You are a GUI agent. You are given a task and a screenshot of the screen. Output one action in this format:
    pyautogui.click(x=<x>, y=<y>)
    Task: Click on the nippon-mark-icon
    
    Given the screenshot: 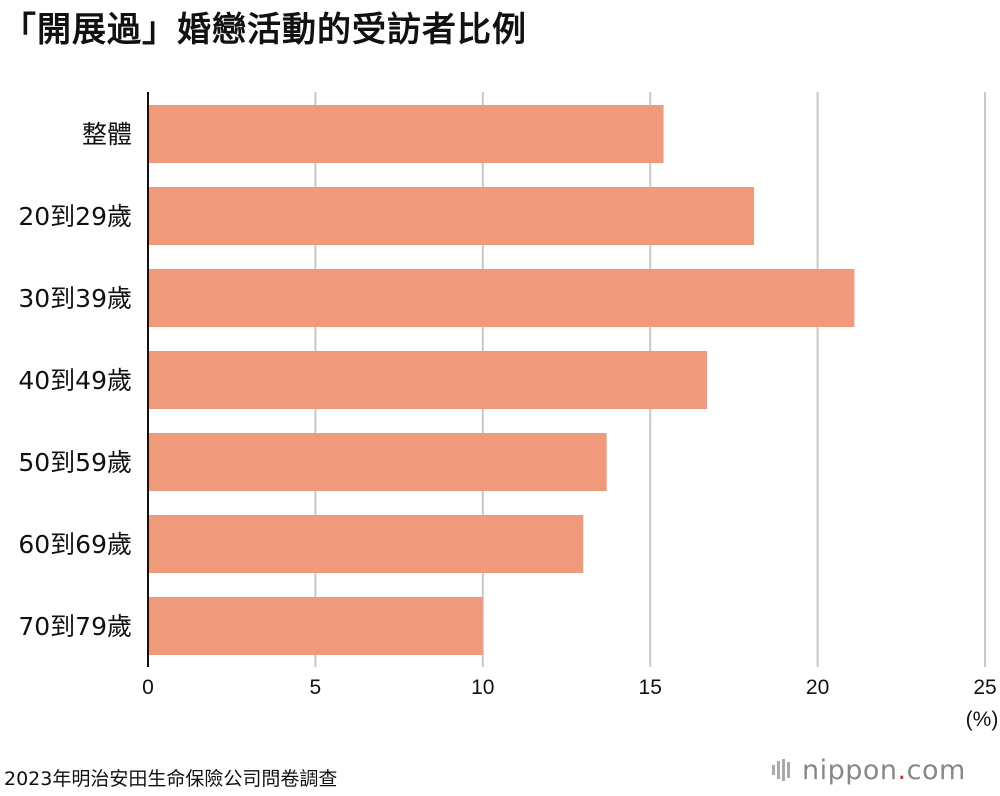 What is the action you would take?
    pyautogui.click(x=781, y=770)
    